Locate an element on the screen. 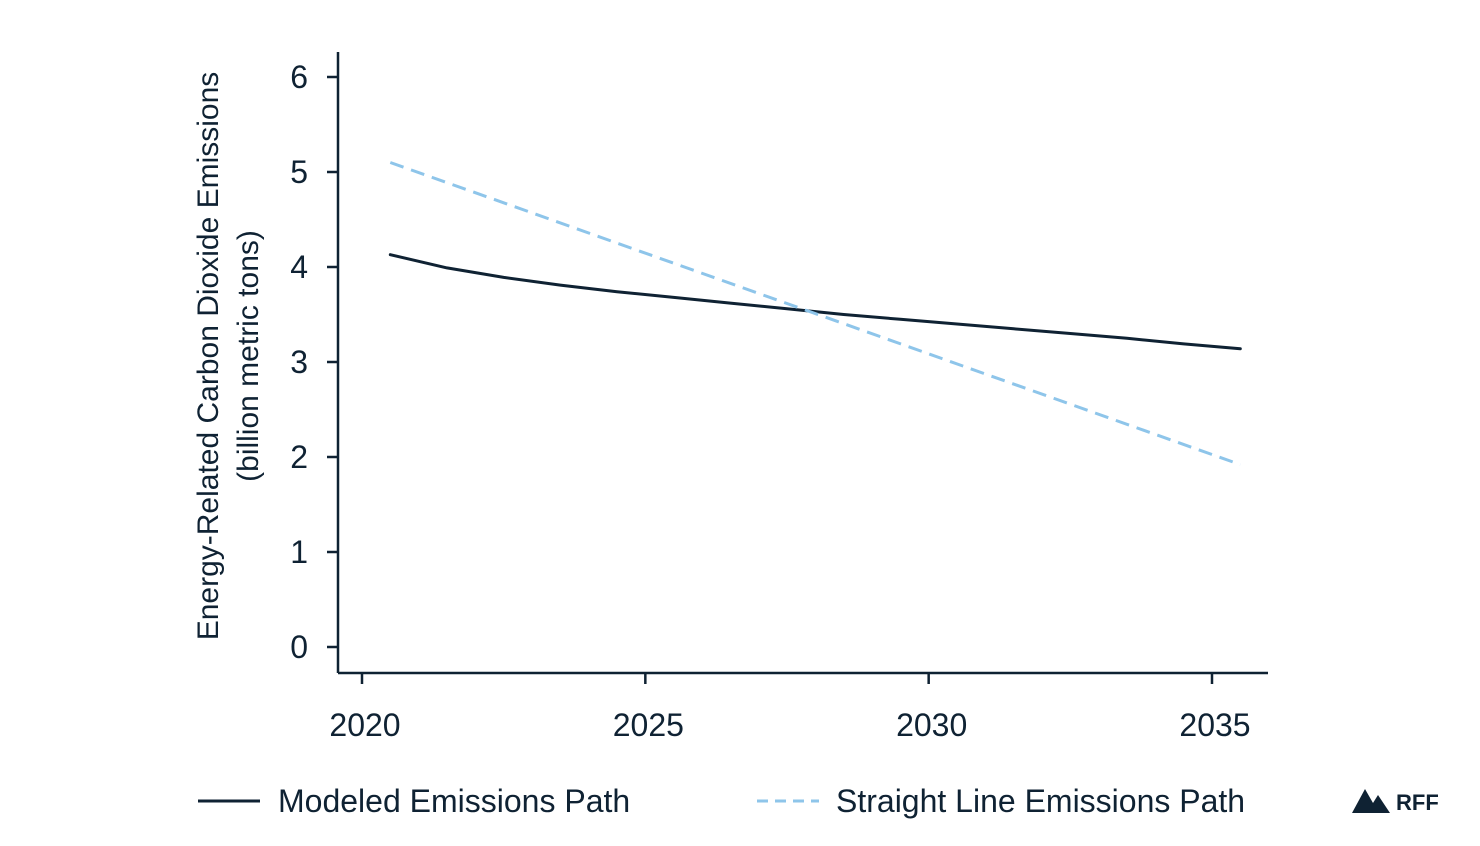  rff-logo: RFF is located at coordinates (1395, 802).